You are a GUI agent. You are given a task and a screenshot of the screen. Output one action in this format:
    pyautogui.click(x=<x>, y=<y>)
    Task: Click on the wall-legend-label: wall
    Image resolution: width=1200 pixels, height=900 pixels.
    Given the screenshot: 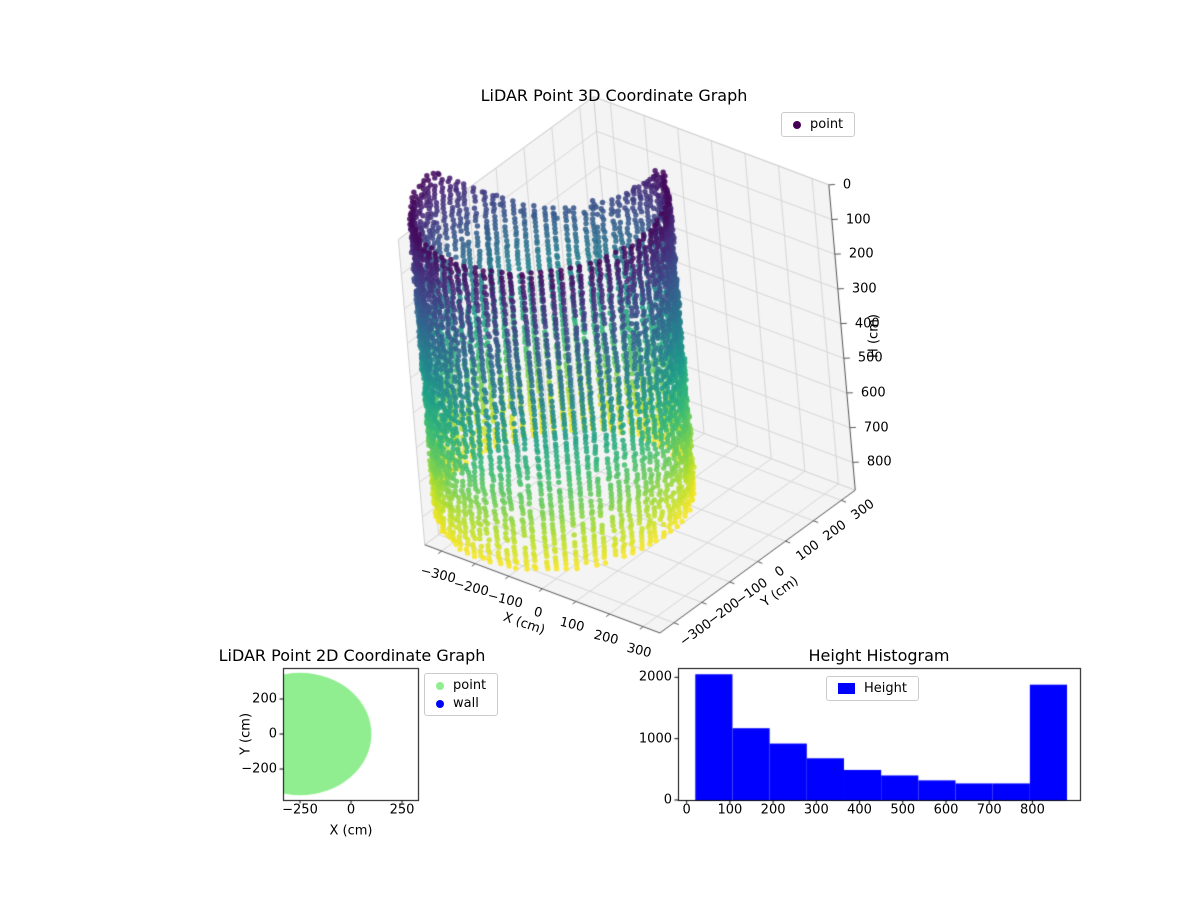 What is the action you would take?
    pyautogui.click(x=466, y=703)
    